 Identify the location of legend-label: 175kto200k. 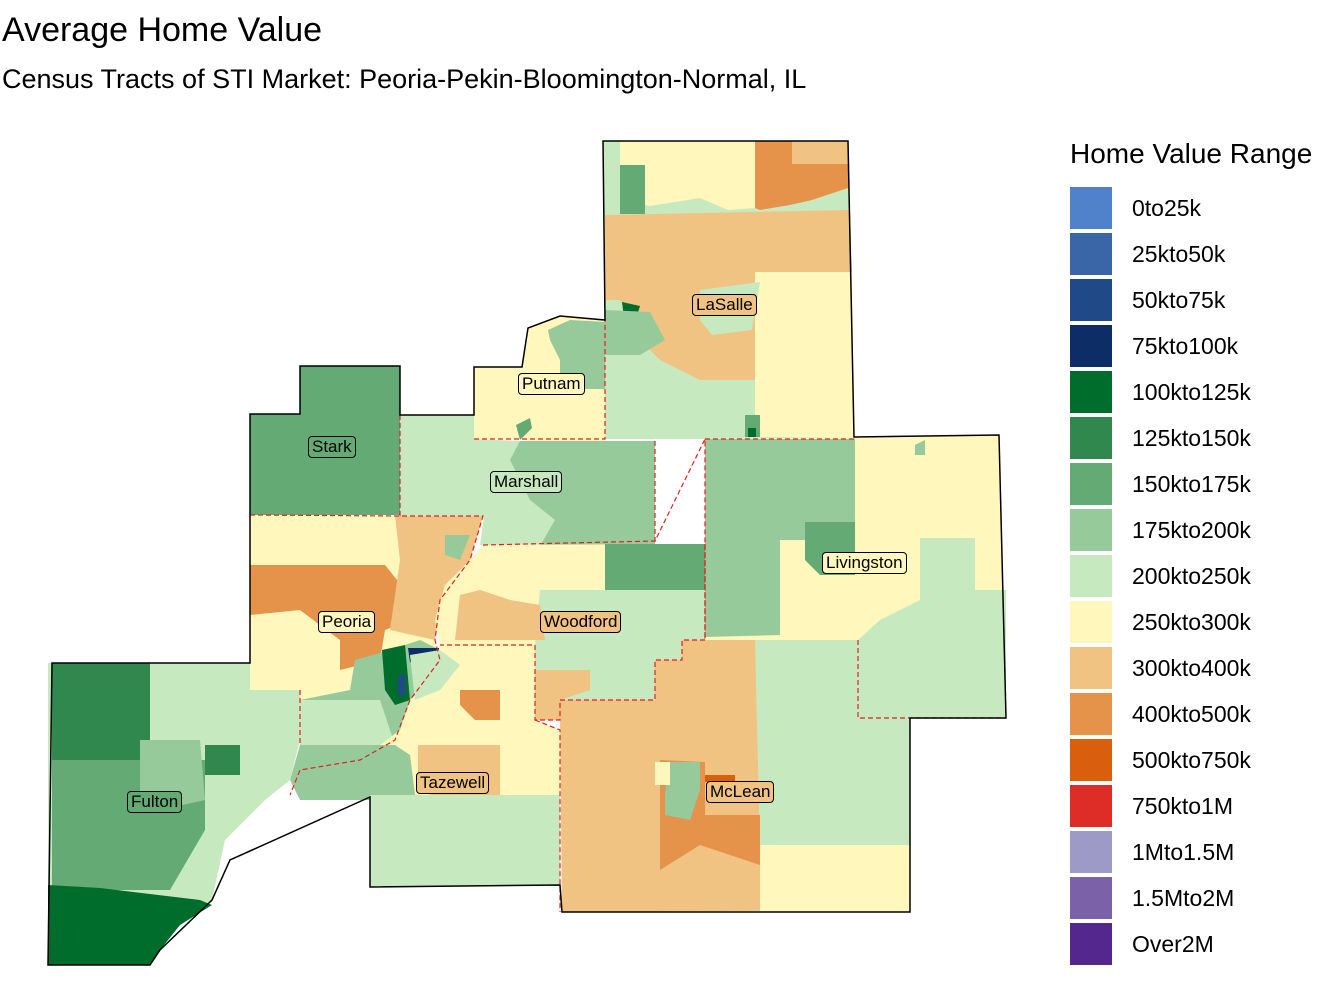
(1191, 529).